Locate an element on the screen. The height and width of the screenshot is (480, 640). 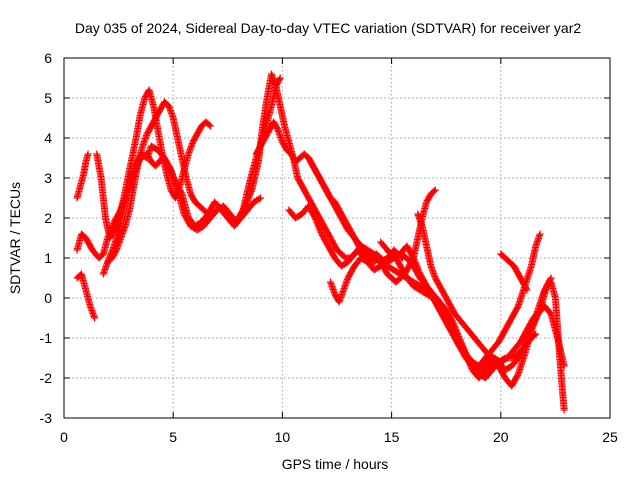
y-tick-label: -2 is located at coordinates (46, 378).